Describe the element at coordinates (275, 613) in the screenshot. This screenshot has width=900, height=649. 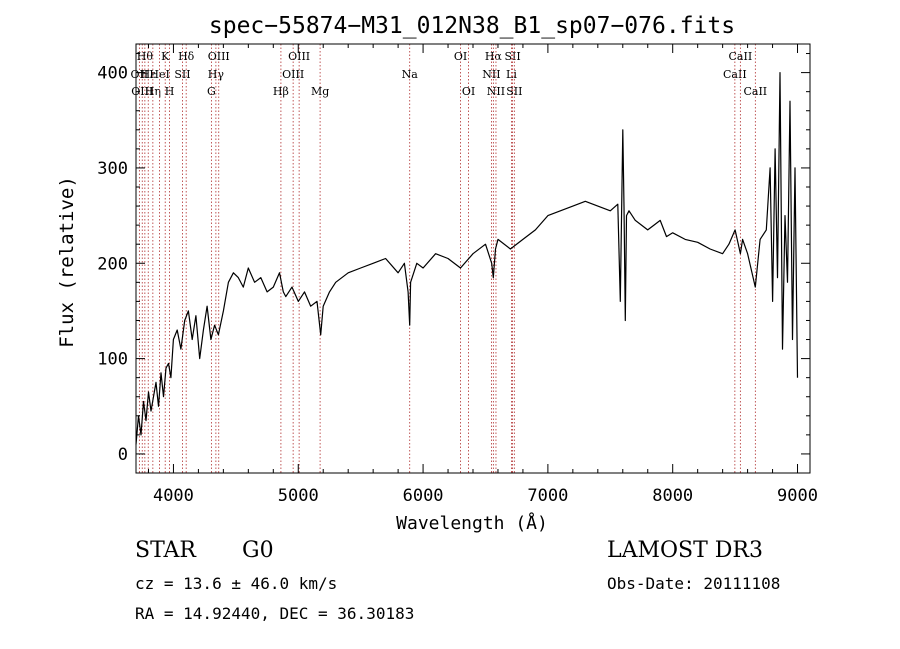
I see `ra-dec-coordinates: RA = 14.92440, DEC = 36.30183` at that location.